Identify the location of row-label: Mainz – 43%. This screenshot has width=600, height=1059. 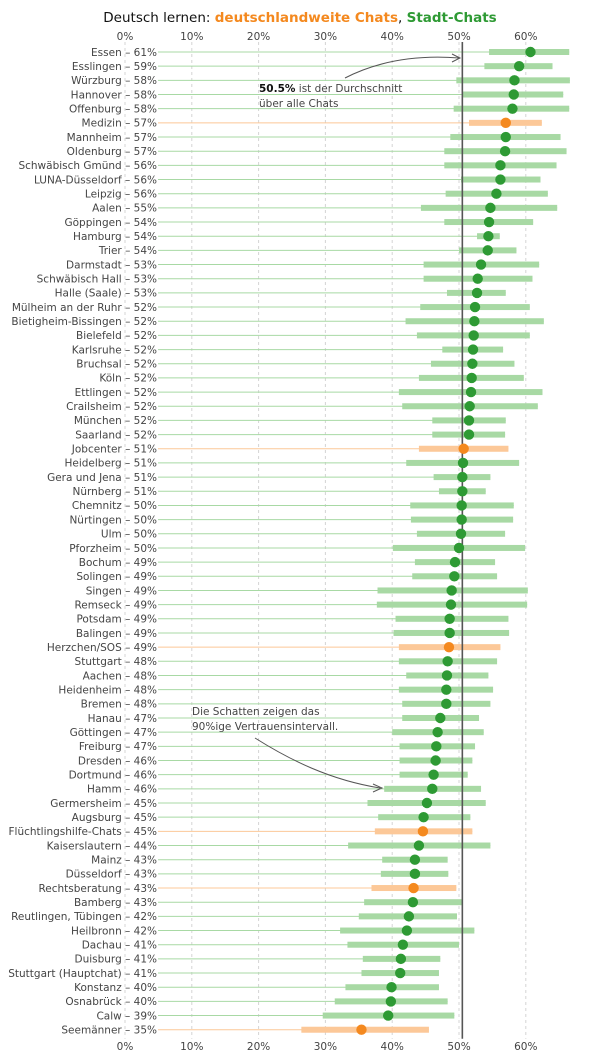
(124, 860).